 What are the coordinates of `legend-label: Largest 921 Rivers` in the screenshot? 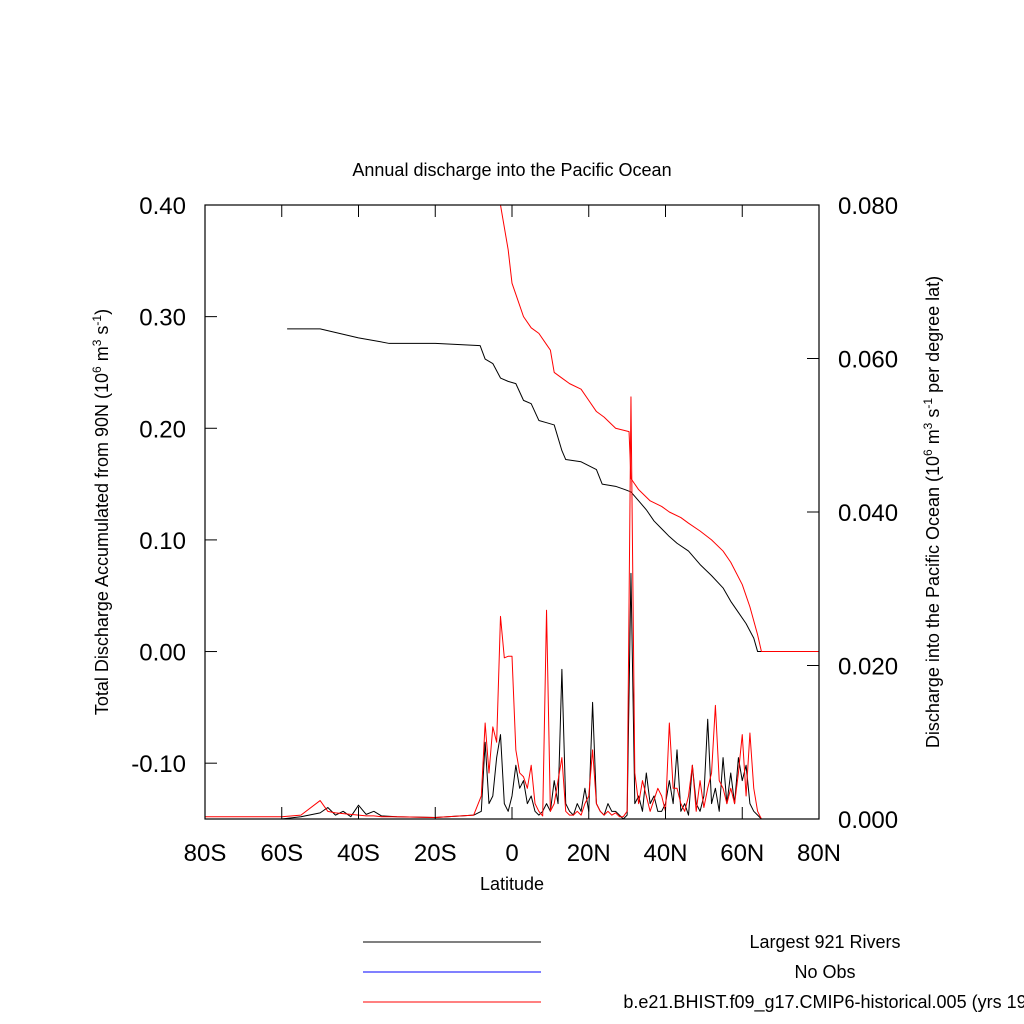 It's located at (824, 942).